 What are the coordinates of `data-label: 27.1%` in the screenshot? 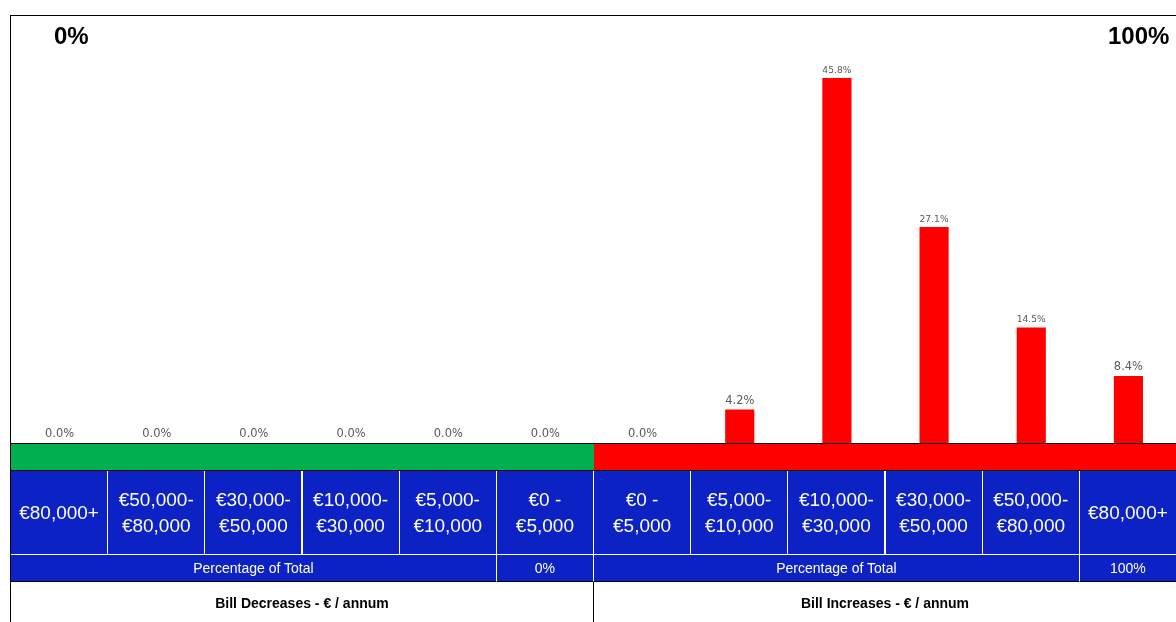 It's located at (934, 218).